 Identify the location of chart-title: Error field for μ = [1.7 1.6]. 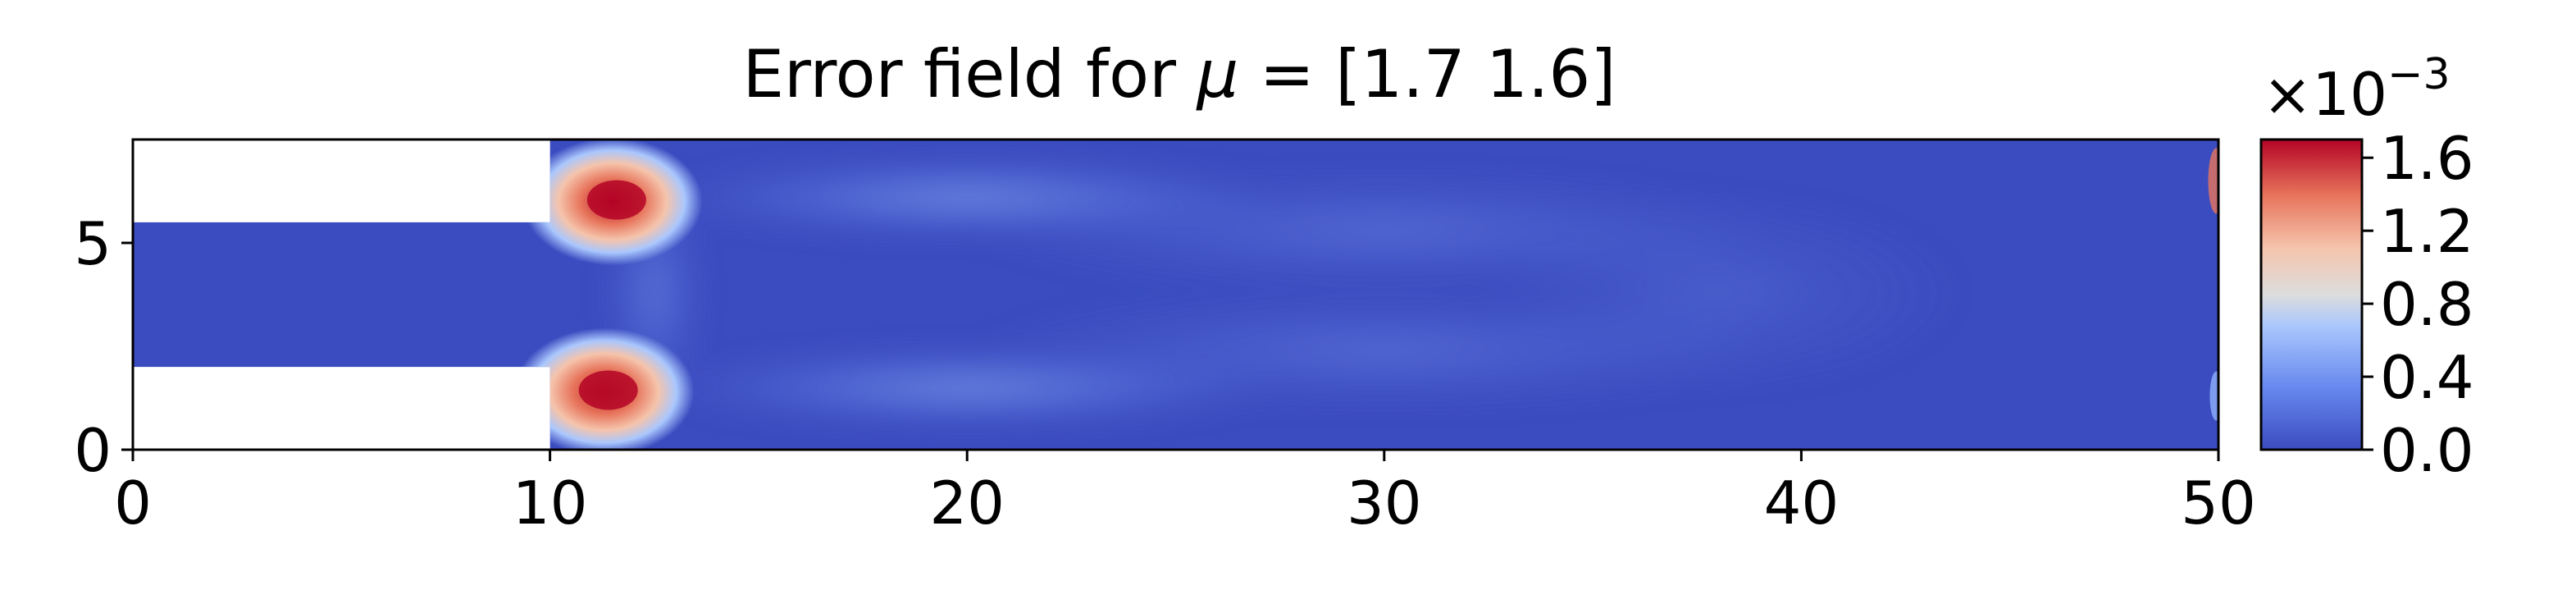
(1179, 74).